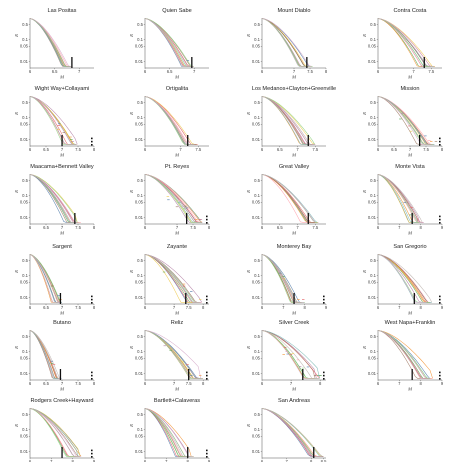  What do you see at coordinates (62, 247) in the screenshot?
I see `panel-title: Sargent` at bounding box center [62, 247].